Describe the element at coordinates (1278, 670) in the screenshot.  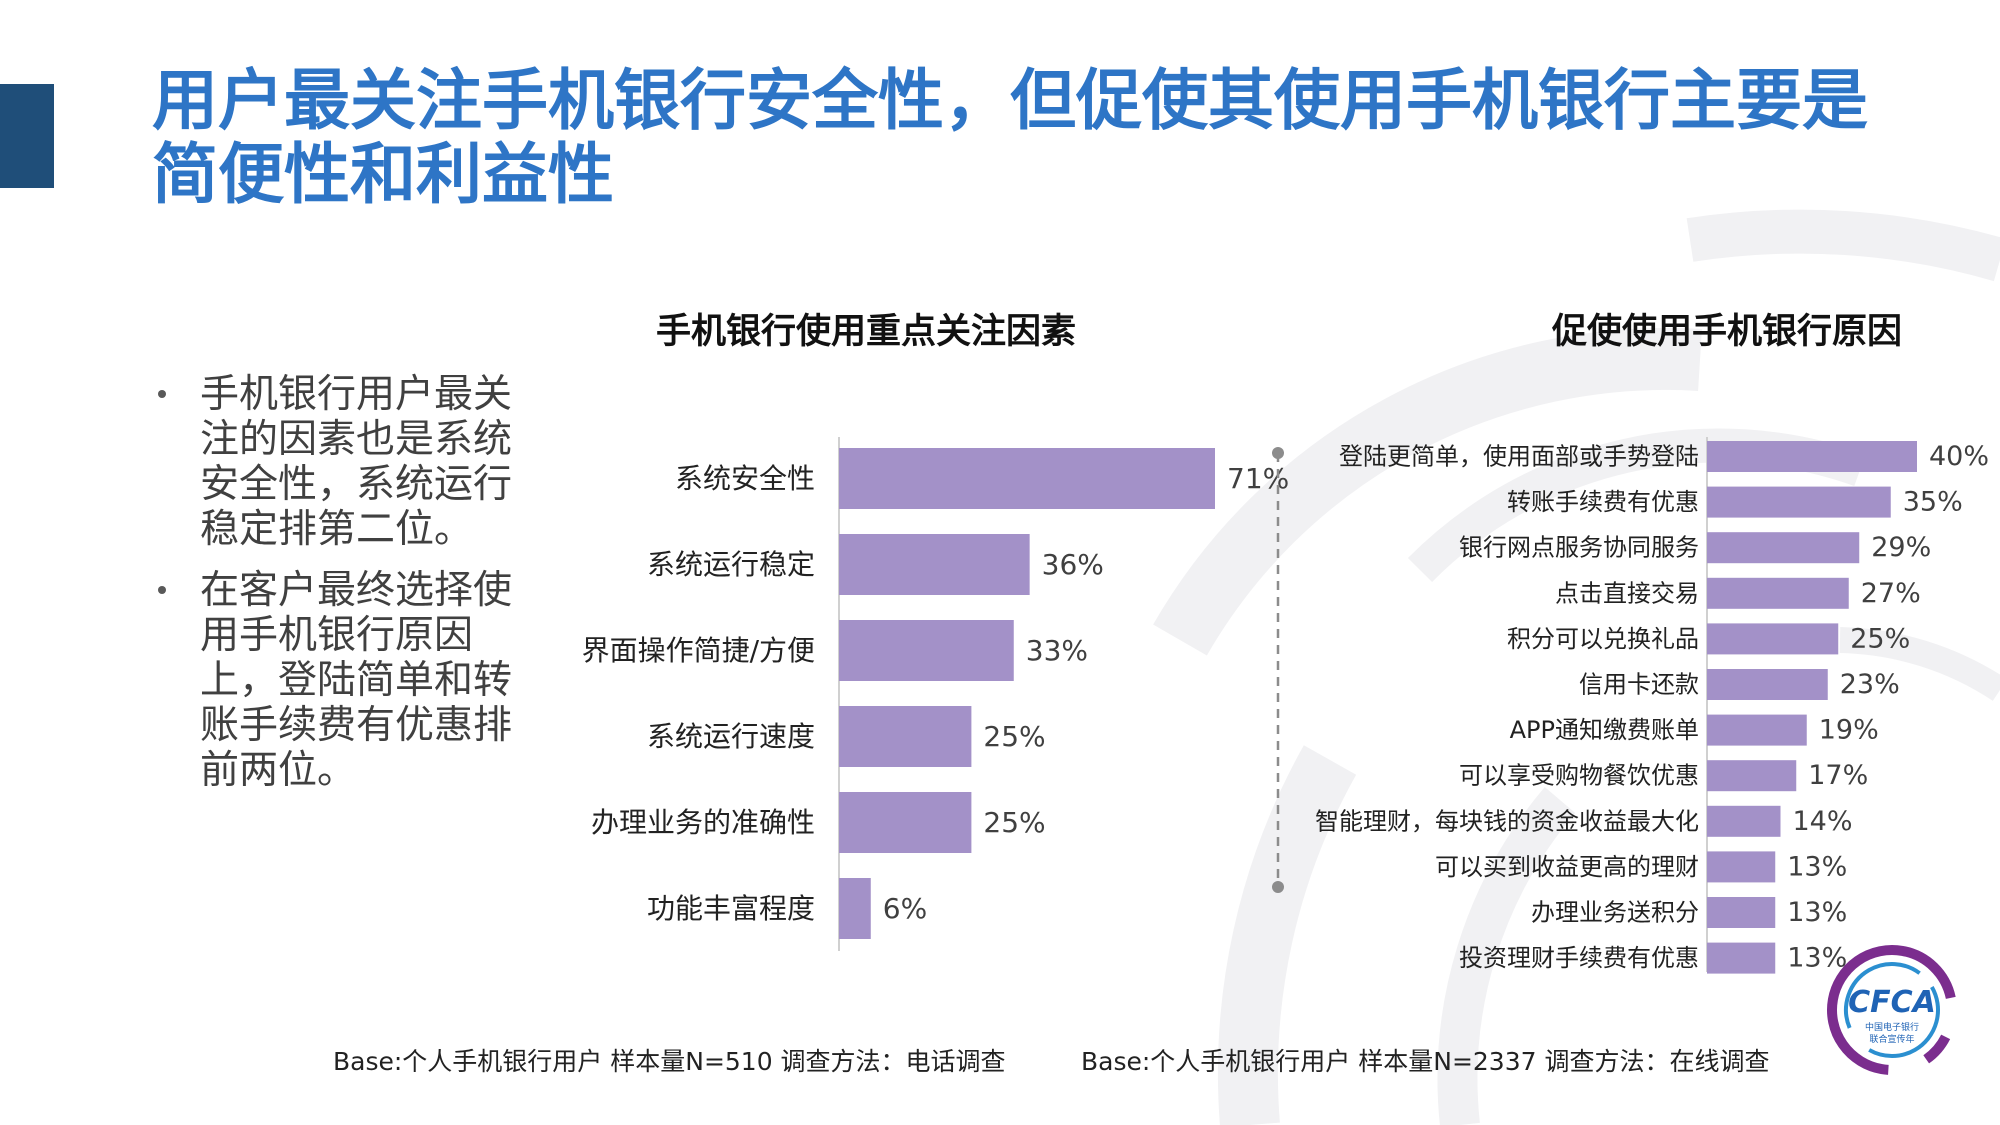
I see `chart-divider` at that location.